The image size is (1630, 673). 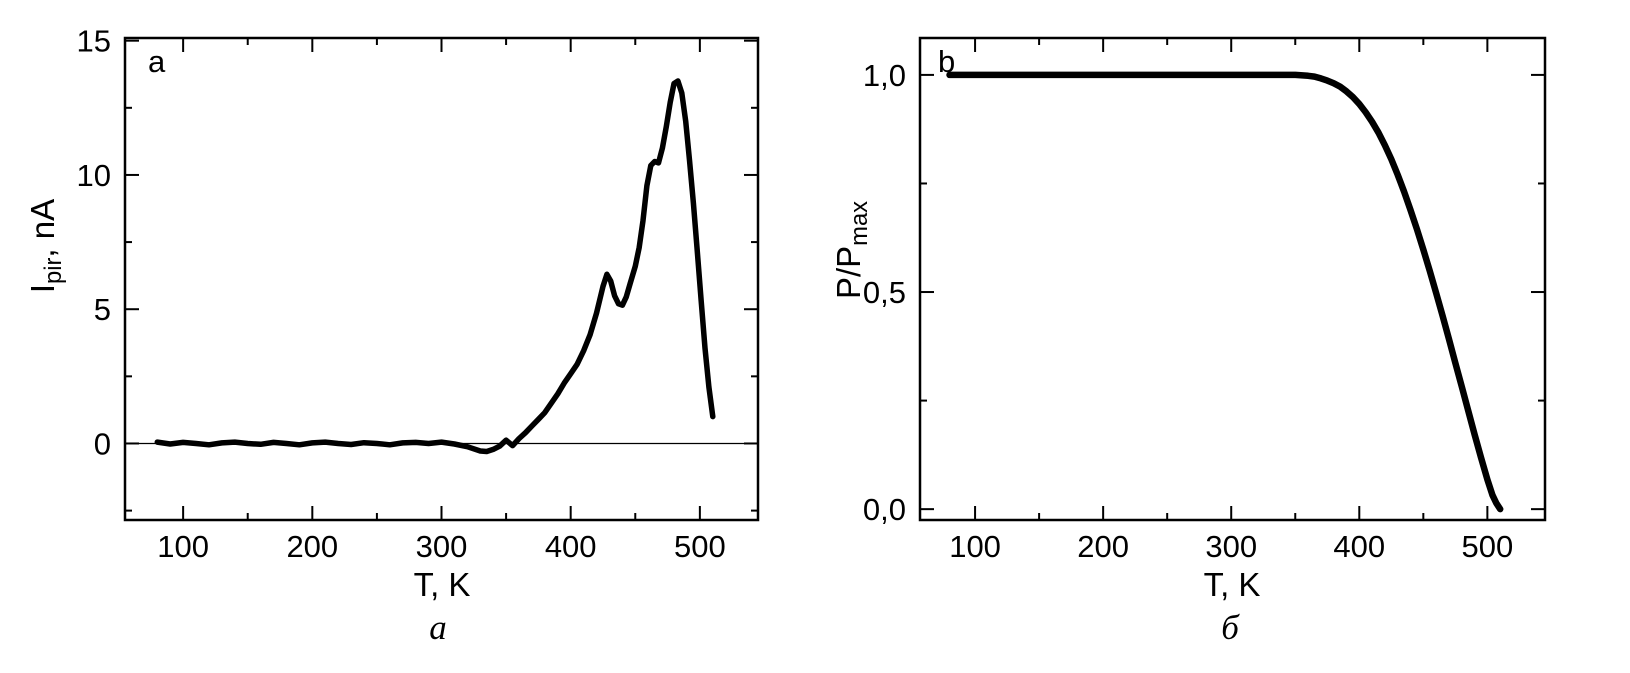 I want to click on y-axis-label-a-symbol: I, so click(x=43, y=288).